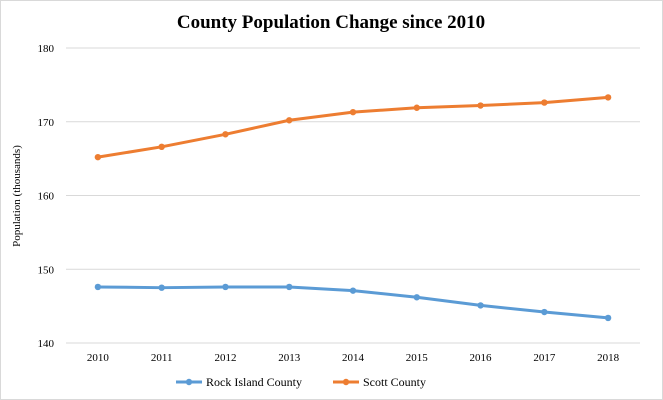 This screenshot has height=400, width=663. I want to click on legend-label: Scott County, so click(394, 382).